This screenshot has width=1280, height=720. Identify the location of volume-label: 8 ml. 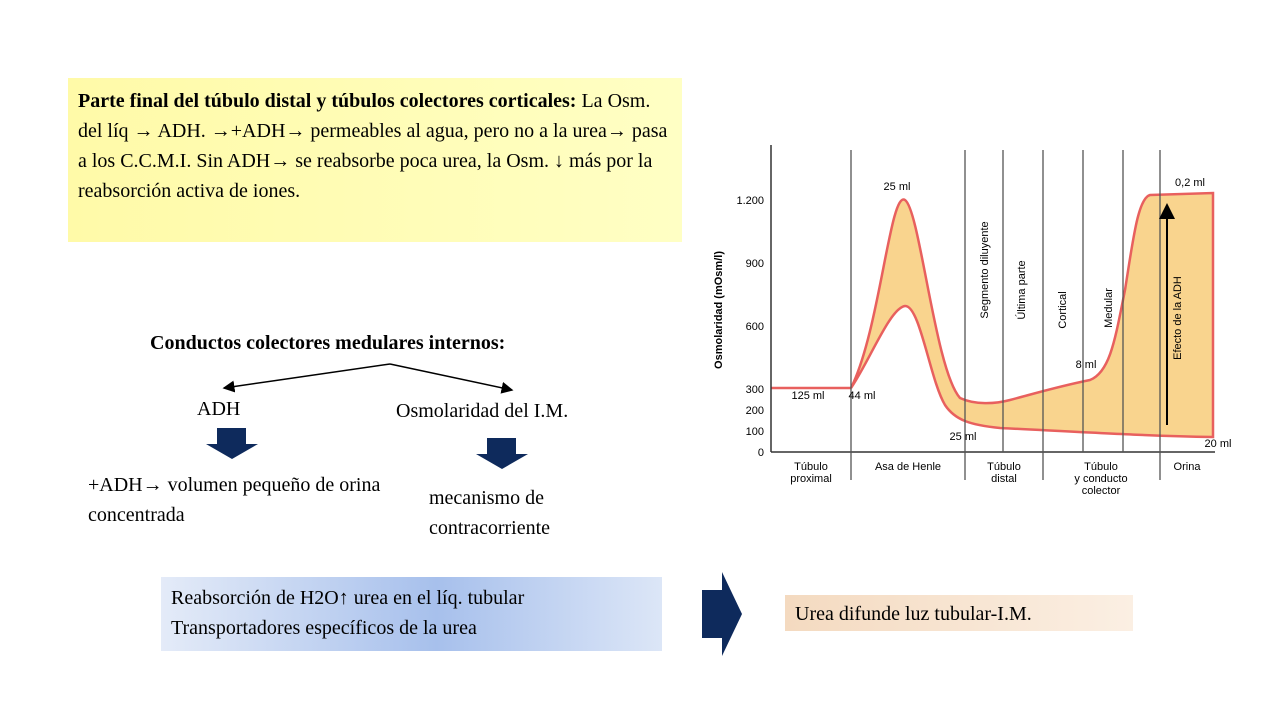
(1086, 365).